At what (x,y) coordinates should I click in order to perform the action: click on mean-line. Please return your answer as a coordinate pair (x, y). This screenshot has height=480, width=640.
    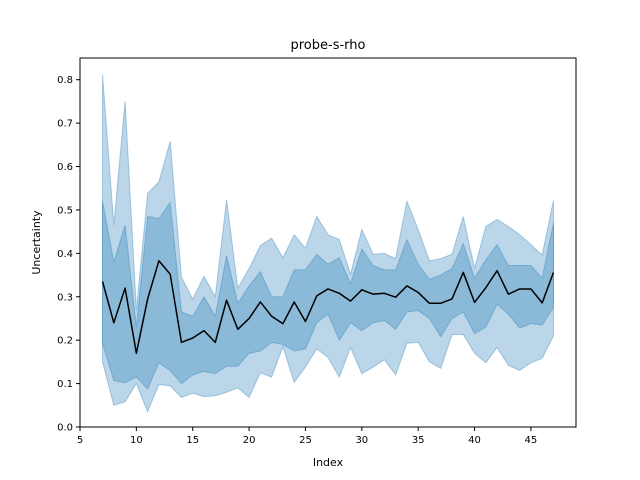
    Looking at the image, I should click on (328, 306).